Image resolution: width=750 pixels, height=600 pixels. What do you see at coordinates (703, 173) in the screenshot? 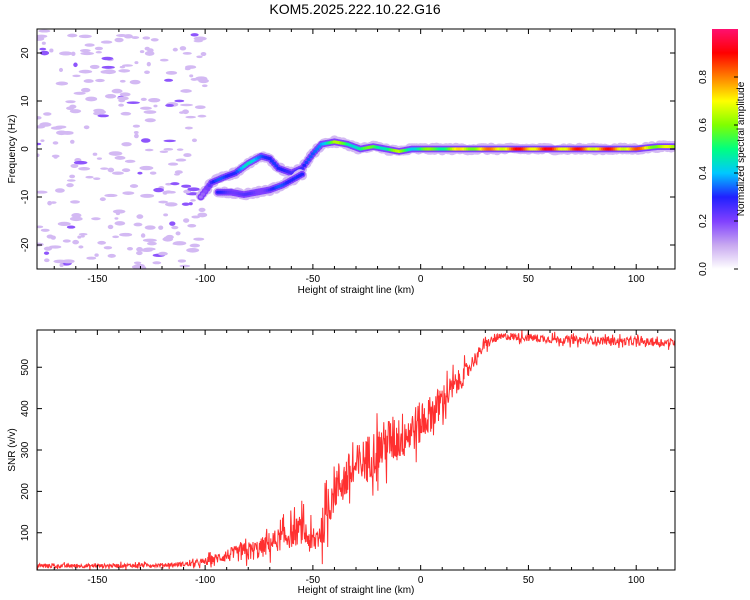
I see `colorbar-tick-label: 0.4` at bounding box center [703, 173].